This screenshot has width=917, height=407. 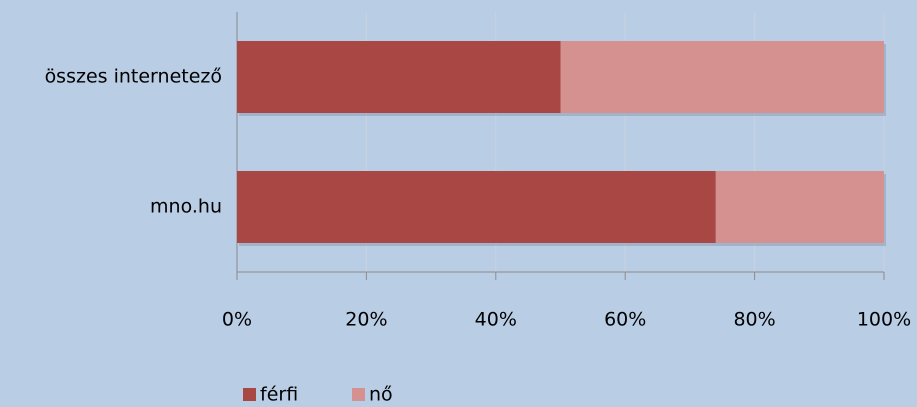 What do you see at coordinates (366, 320) in the screenshot?
I see `x-tick-label: 20%` at bounding box center [366, 320].